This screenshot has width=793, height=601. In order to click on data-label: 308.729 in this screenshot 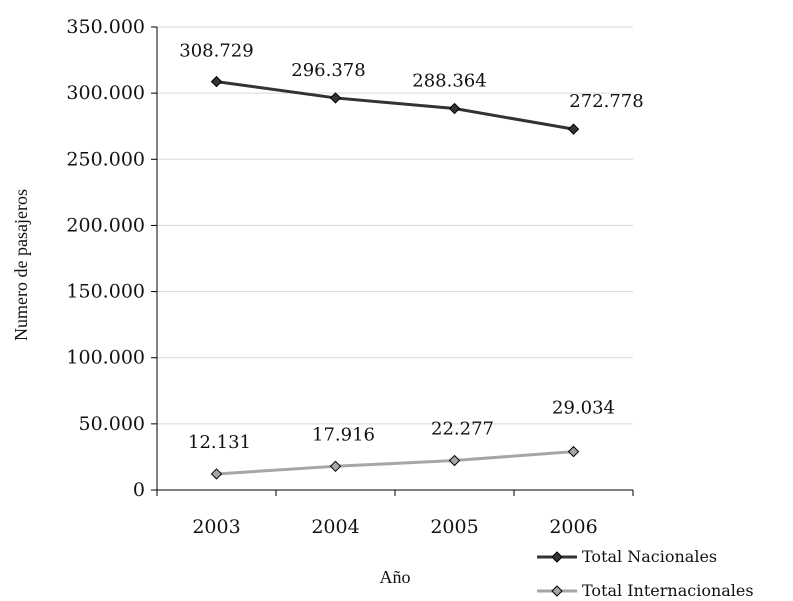, I will do `click(216, 51)`.